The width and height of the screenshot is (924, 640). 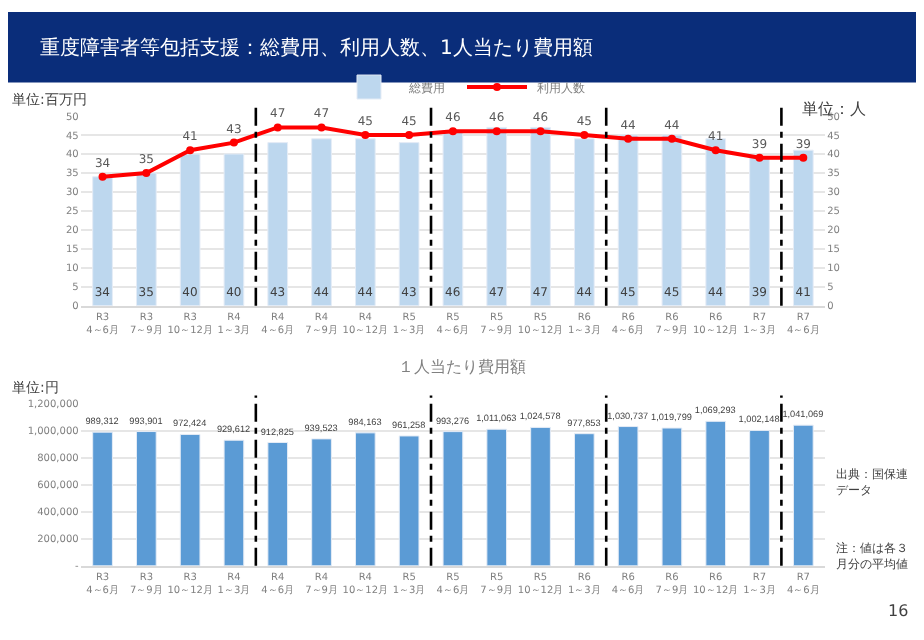 I want to click on chart-title: １人当たり費用額, so click(x=462, y=367).